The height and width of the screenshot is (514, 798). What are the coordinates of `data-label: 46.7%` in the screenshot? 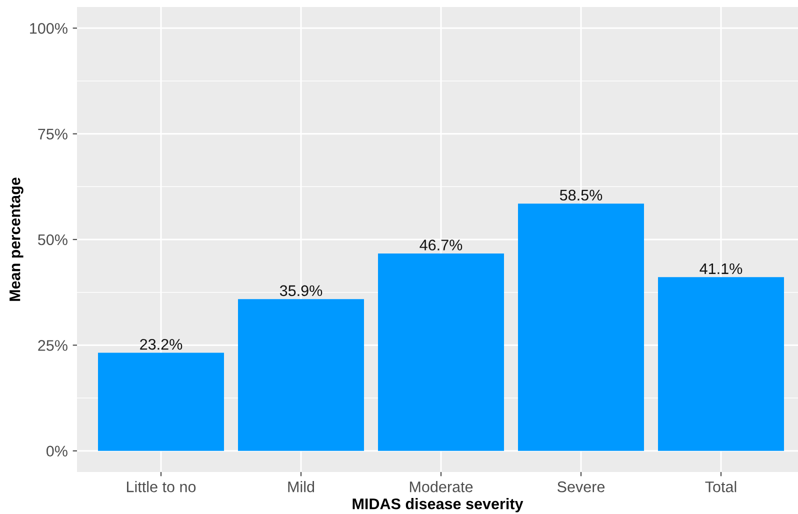 It's located at (441, 245).